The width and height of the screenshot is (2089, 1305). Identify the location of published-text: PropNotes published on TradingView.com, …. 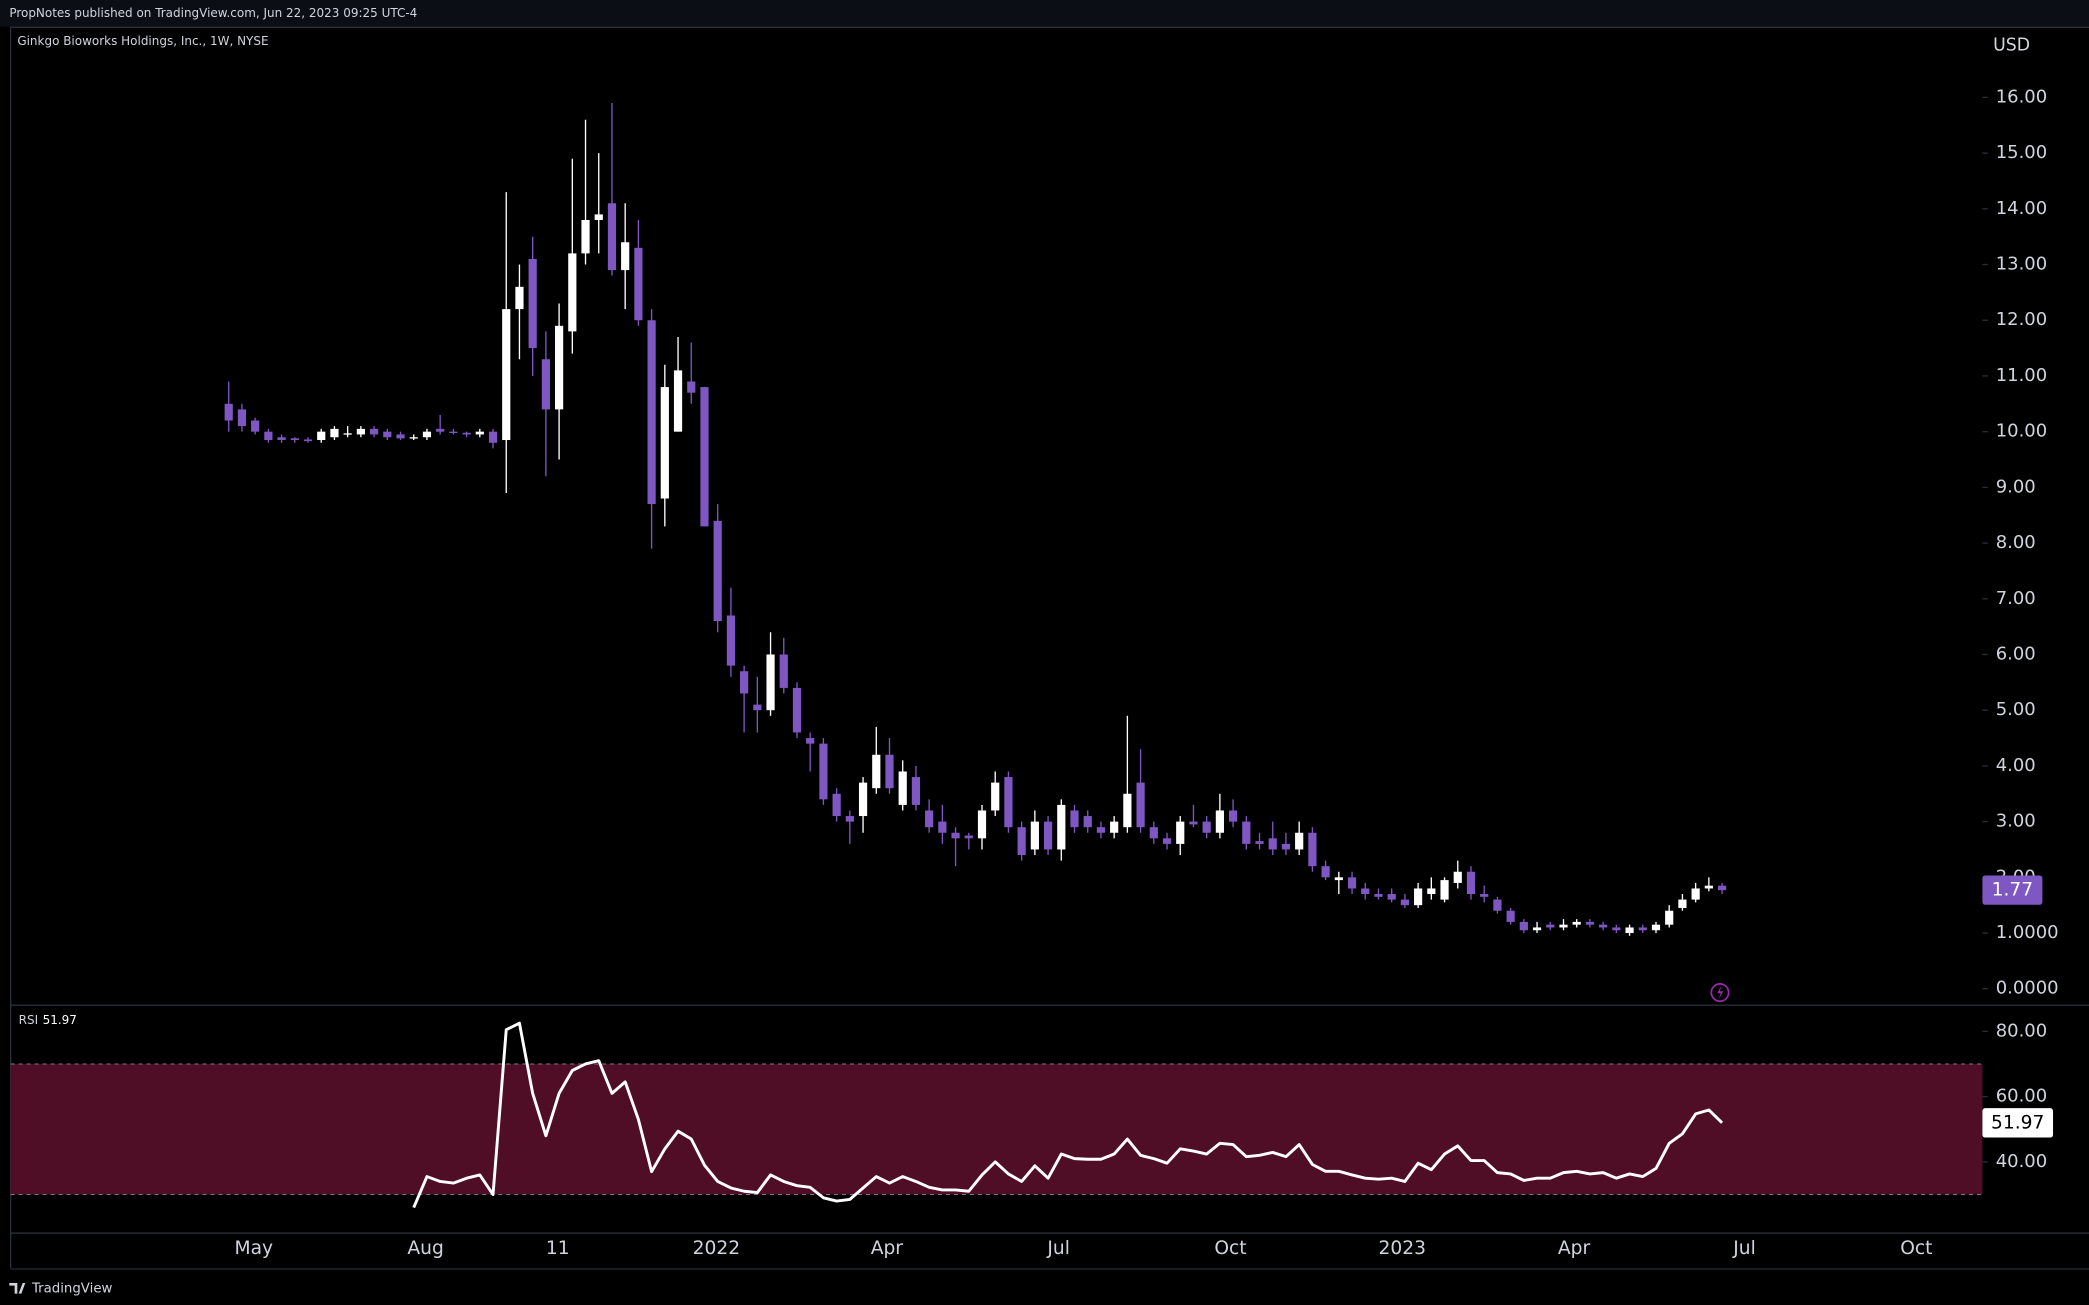
(213, 13).